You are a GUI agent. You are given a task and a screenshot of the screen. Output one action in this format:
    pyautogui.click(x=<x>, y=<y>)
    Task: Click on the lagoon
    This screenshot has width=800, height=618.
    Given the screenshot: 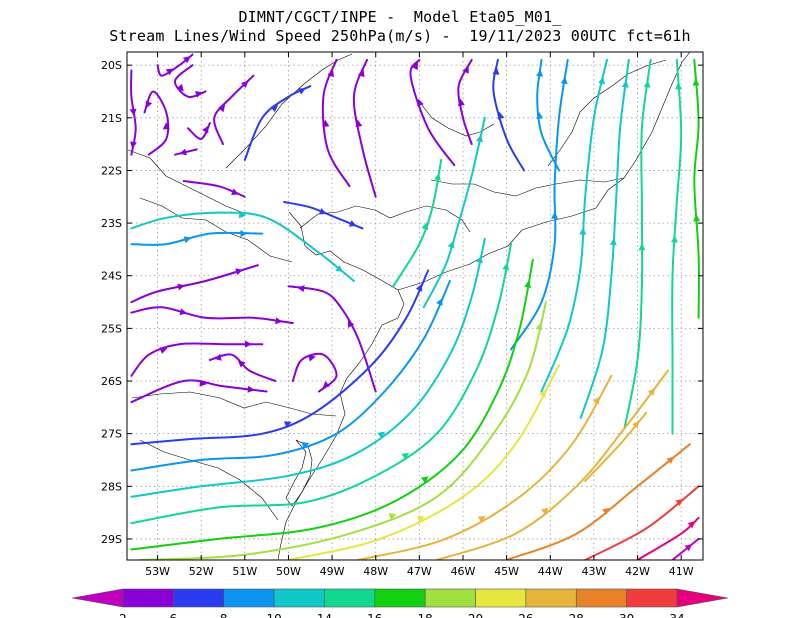 What is the action you would take?
    pyautogui.click(x=299, y=473)
    